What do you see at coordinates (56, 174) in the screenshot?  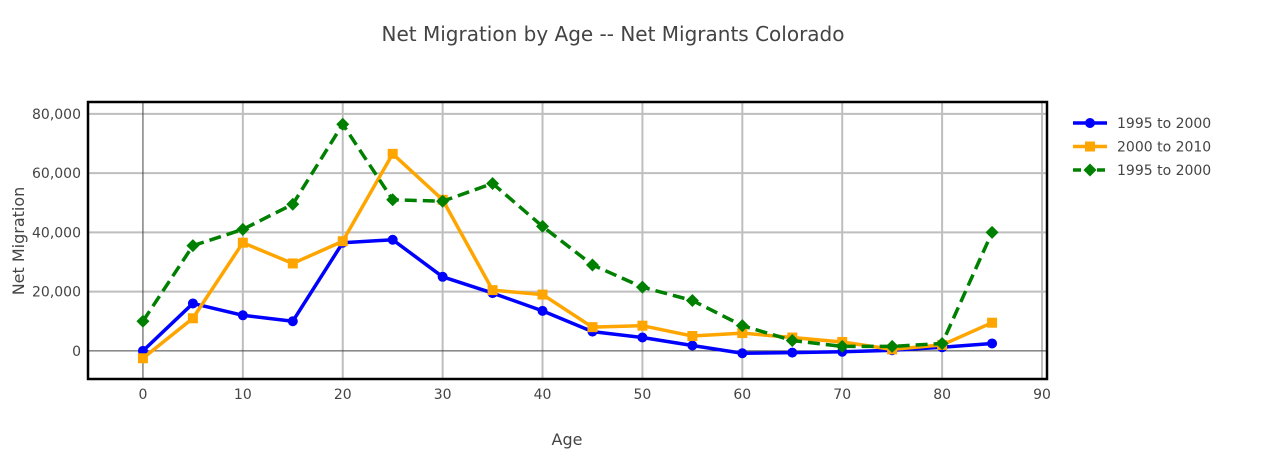 I see `y-tick-label: 60,000` at bounding box center [56, 174].